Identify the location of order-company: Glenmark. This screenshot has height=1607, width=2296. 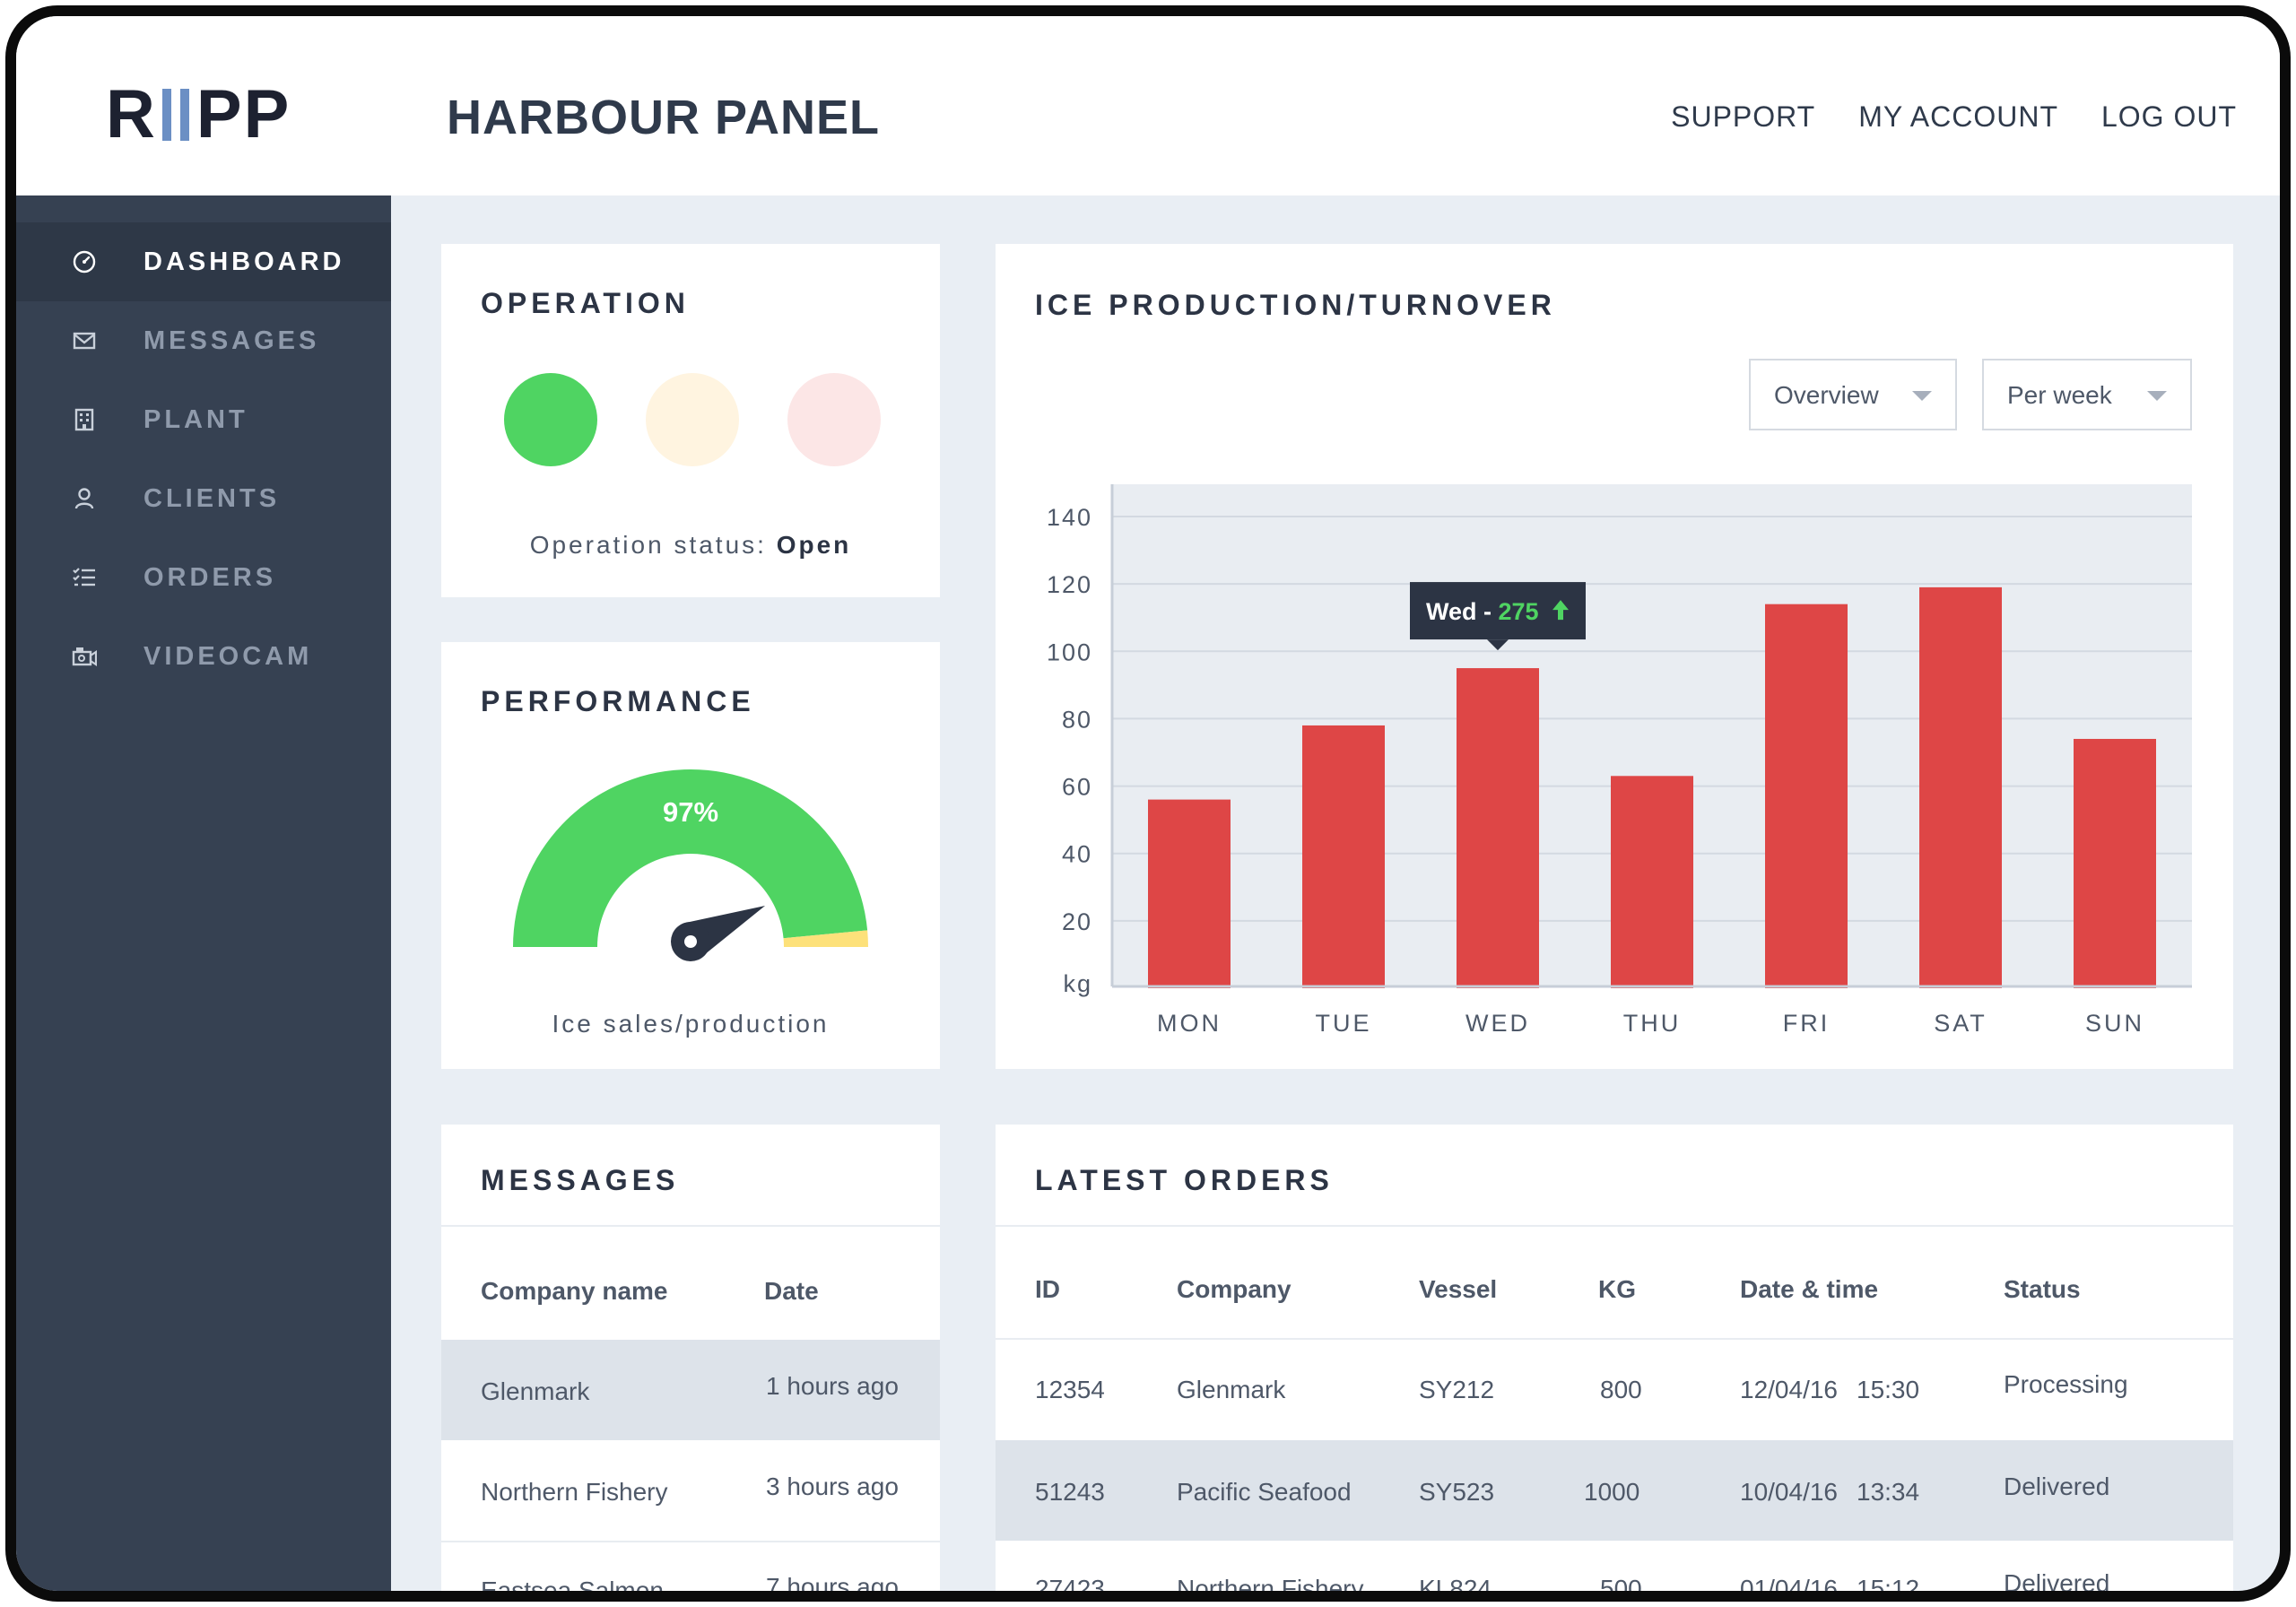
(1231, 1390).